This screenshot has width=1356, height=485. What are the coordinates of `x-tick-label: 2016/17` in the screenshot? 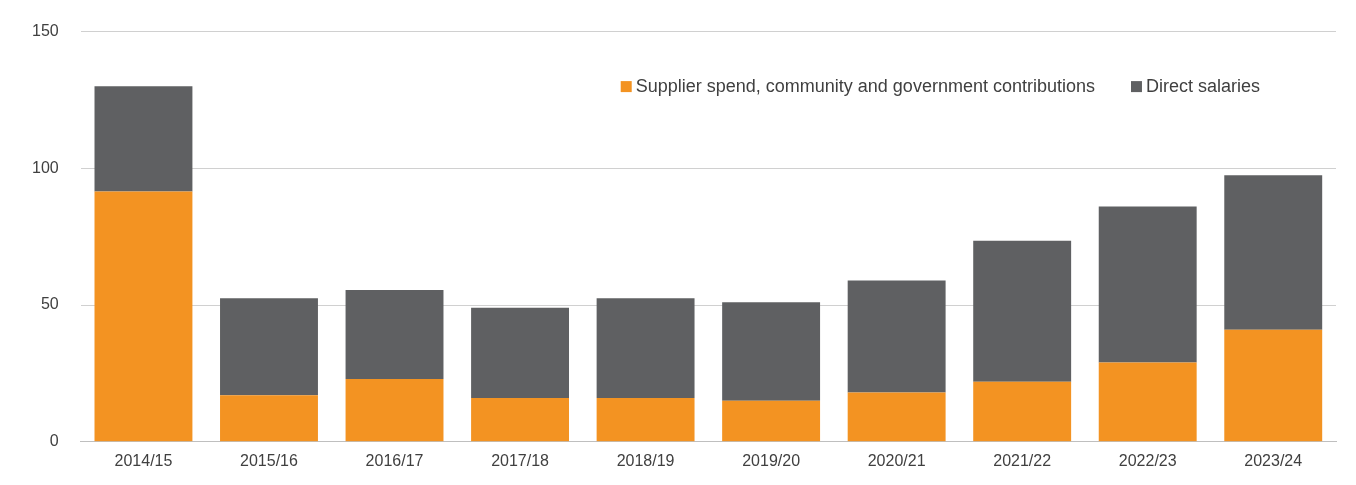 It's located at (394, 460).